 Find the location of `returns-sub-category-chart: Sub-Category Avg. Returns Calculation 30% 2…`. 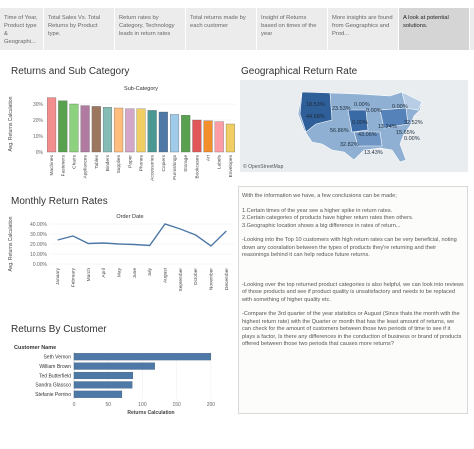

returns-sub-category-chart: Sub-Category Avg. Returns Calculation 30% 2… is located at coordinates (119, 135).